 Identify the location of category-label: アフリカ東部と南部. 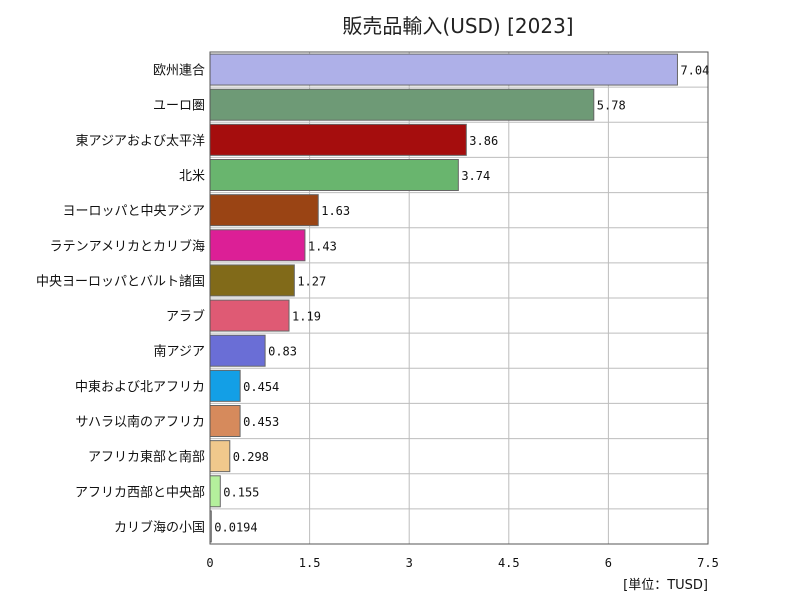
(146, 457).